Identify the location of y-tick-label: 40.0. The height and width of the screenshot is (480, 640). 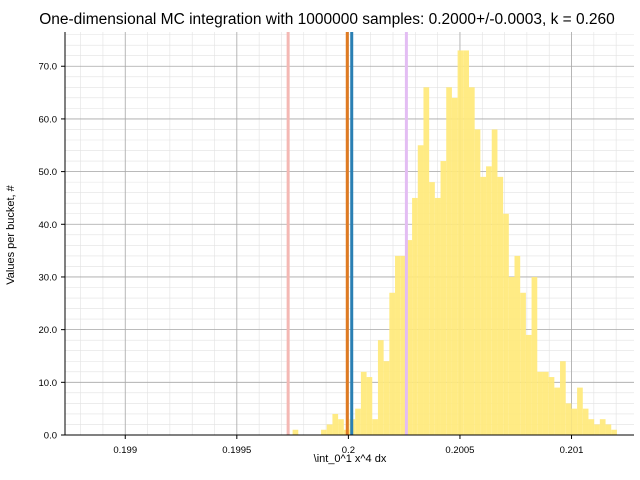
(48, 225).